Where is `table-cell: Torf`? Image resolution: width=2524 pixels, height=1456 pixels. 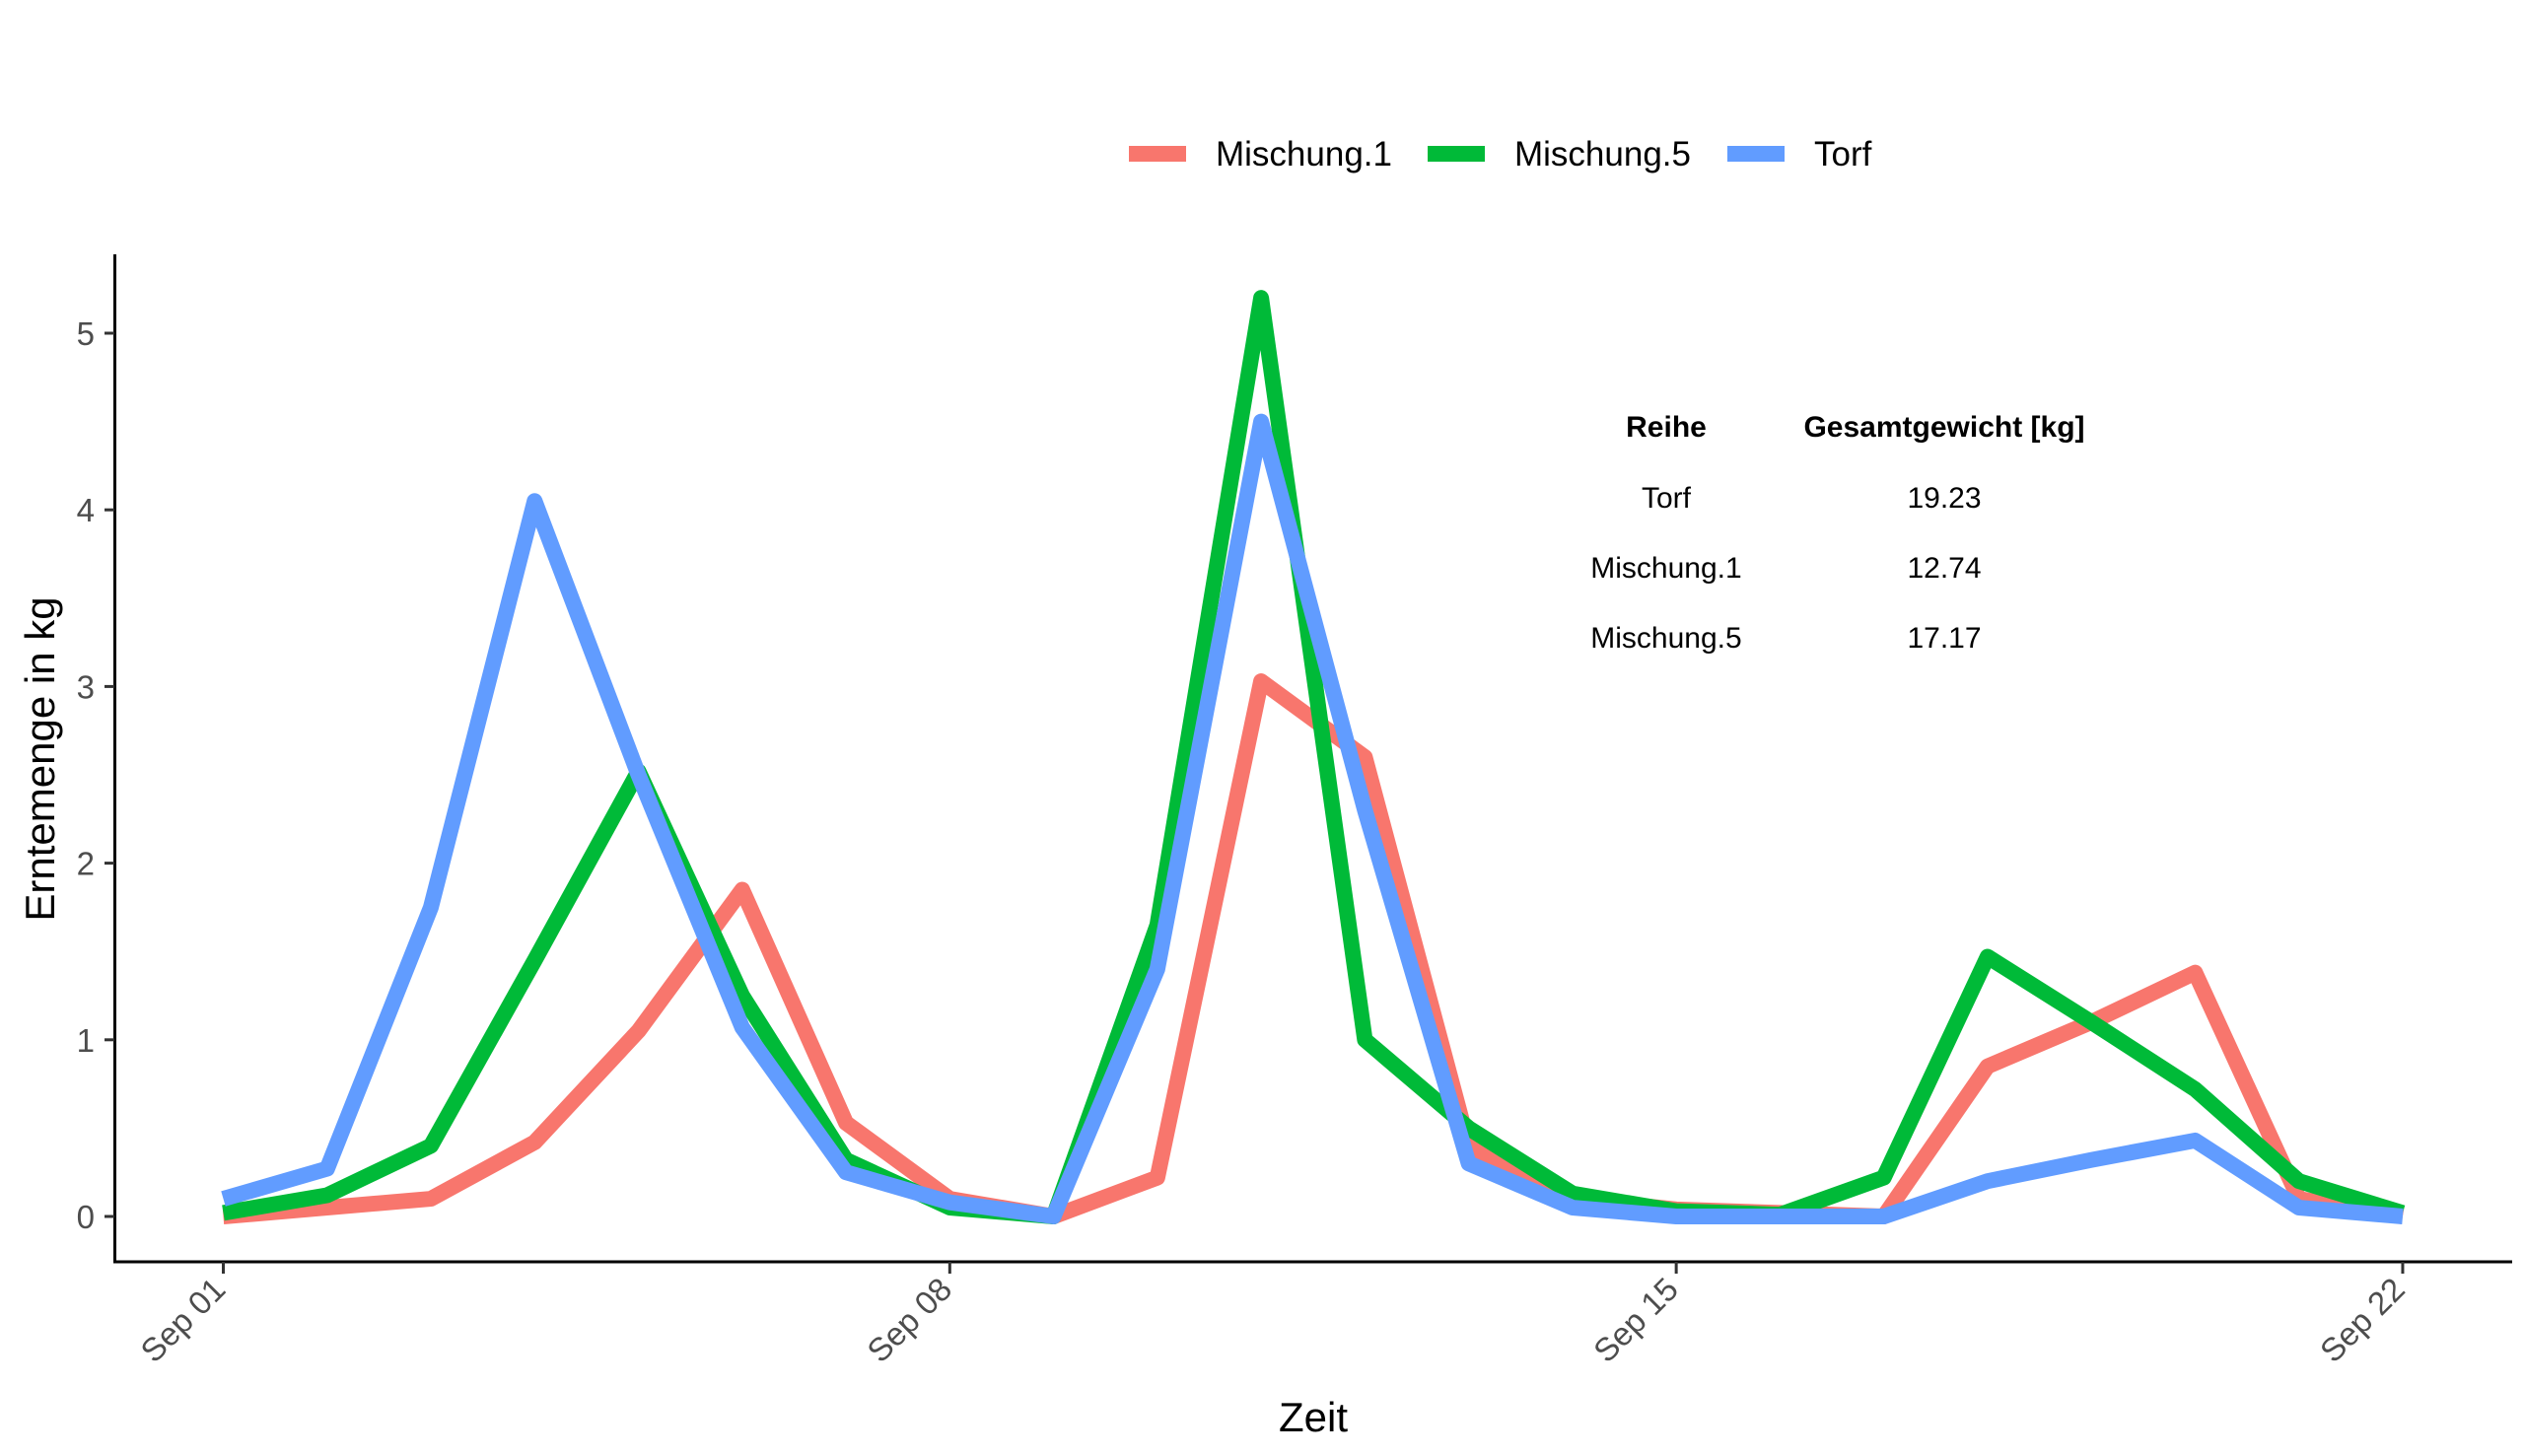
table-cell: Torf is located at coordinates (1667, 498).